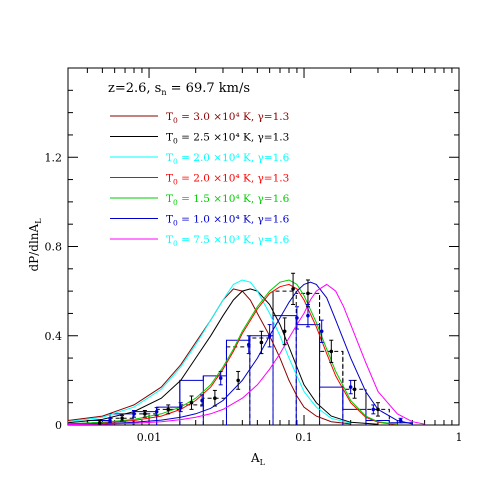  What do you see at coordinates (459, 437) in the screenshot?
I see `x-tick-label: 1` at bounding box center [459, 437].